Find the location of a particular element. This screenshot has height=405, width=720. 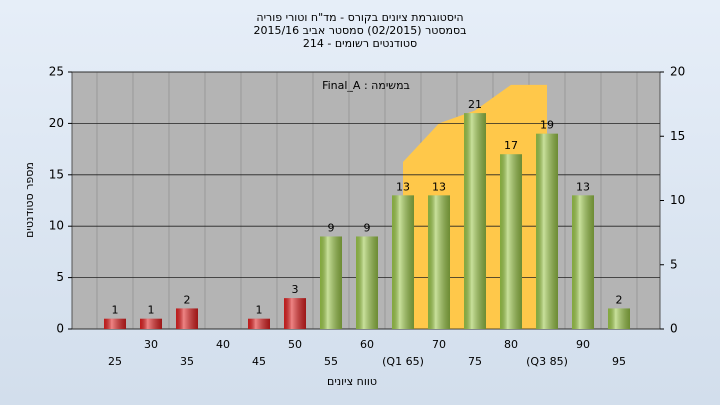

x-tick-label: (Q1 65) is located at coordinates (403, 361).